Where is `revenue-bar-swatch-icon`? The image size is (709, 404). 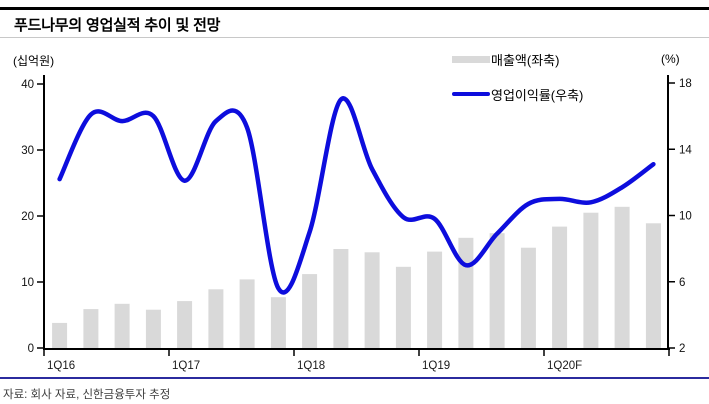
revenue-bar-swatch-icon is located at coordinates (471, 59).